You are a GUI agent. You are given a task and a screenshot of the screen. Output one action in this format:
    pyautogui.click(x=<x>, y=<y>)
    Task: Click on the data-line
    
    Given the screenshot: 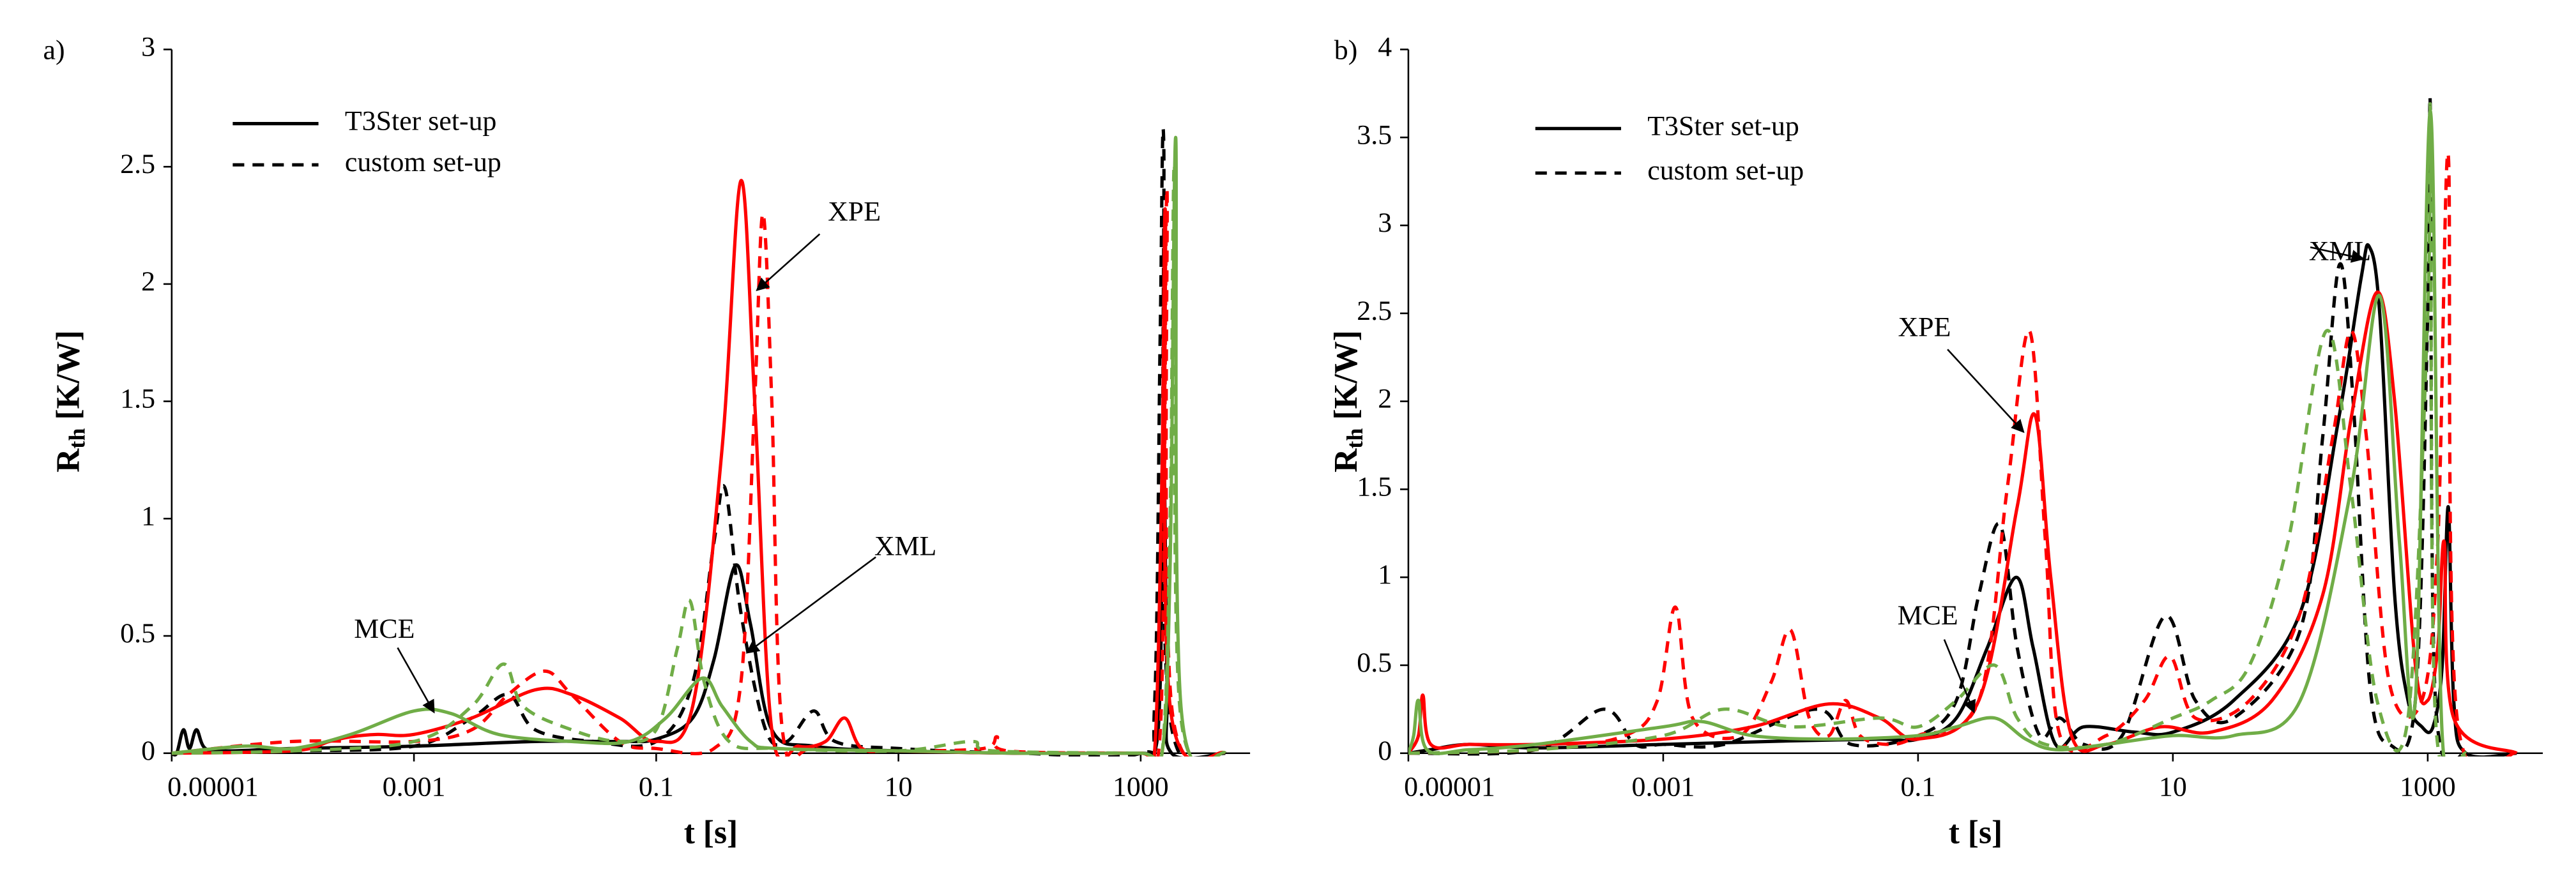 What is the action you would take?
    pyautogui.click(x=699, y=601)
    